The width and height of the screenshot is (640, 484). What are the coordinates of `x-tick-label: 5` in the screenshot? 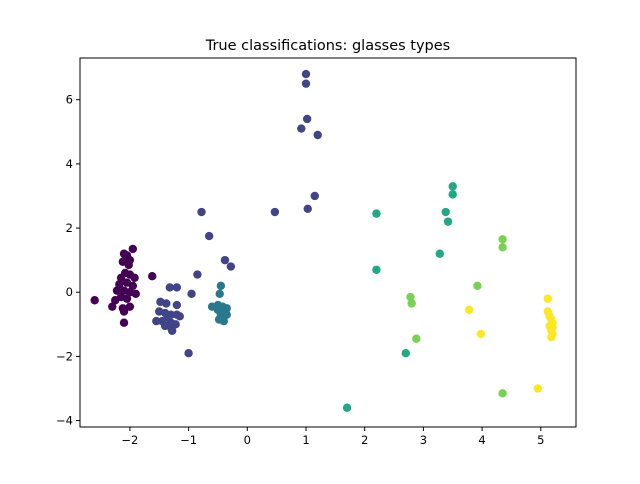 It's located at (540, 440).